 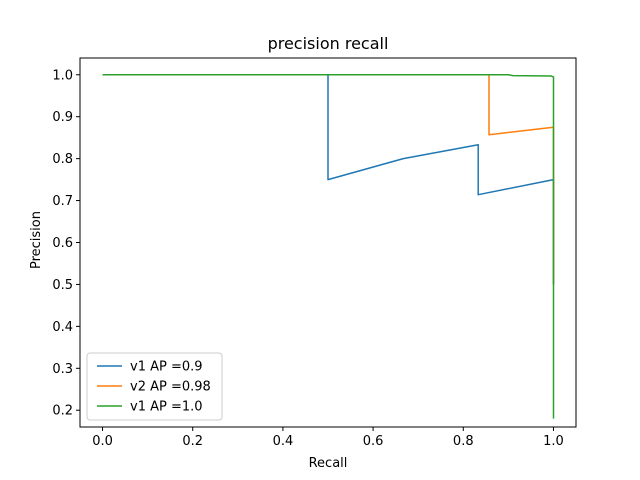 I want to click on y-tick-label: 0.5, so click(x=62, y=285).